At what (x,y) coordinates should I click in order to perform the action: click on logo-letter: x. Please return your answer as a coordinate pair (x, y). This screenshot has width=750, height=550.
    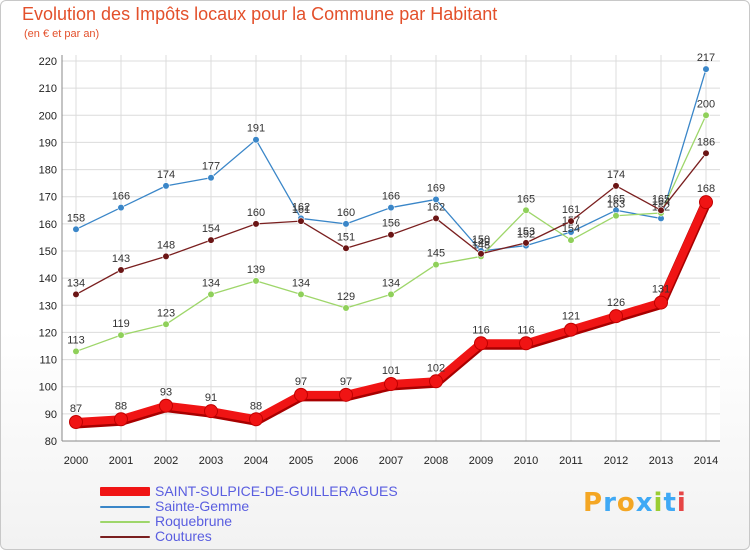
    Looking at the image, I should click on (644, 503).